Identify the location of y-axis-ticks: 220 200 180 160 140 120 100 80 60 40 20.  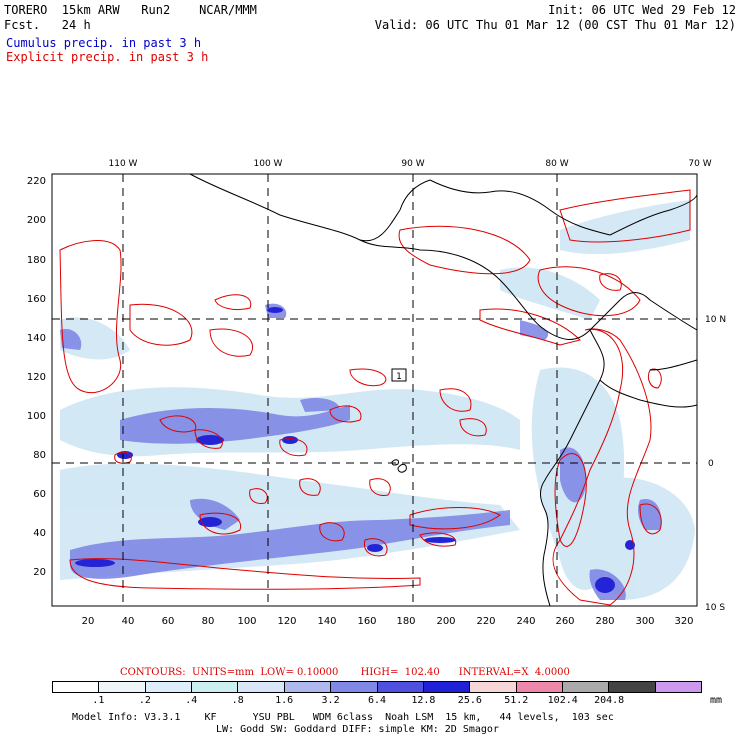
(36, 377).